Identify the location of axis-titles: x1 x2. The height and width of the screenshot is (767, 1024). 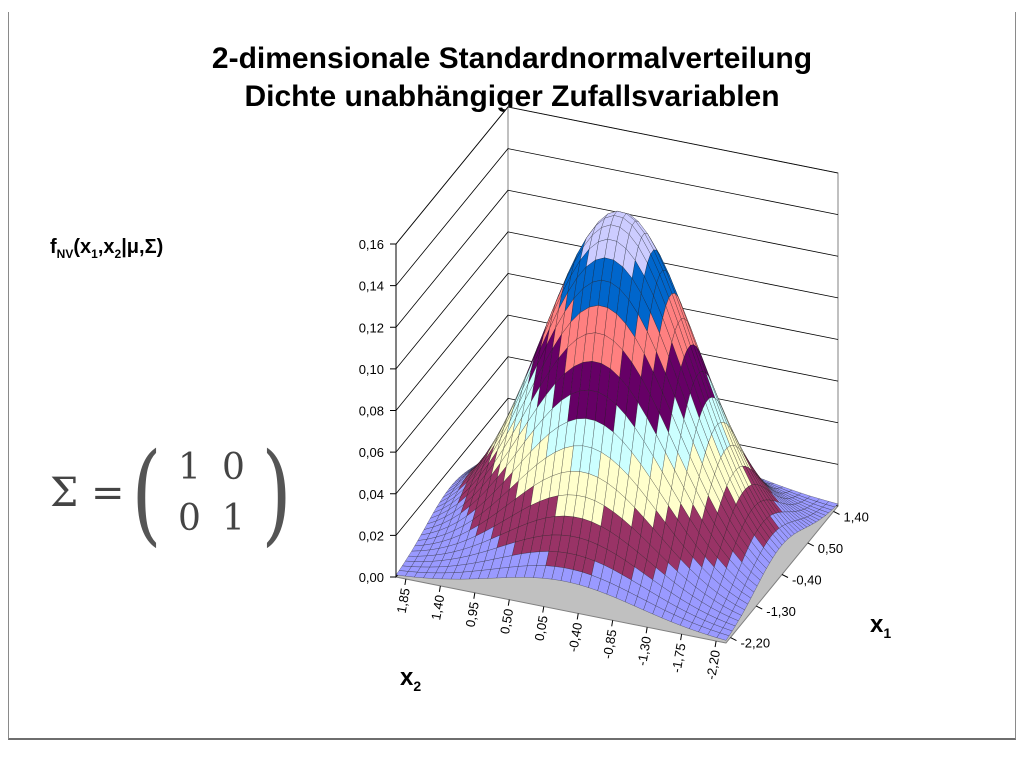
(645, 652).